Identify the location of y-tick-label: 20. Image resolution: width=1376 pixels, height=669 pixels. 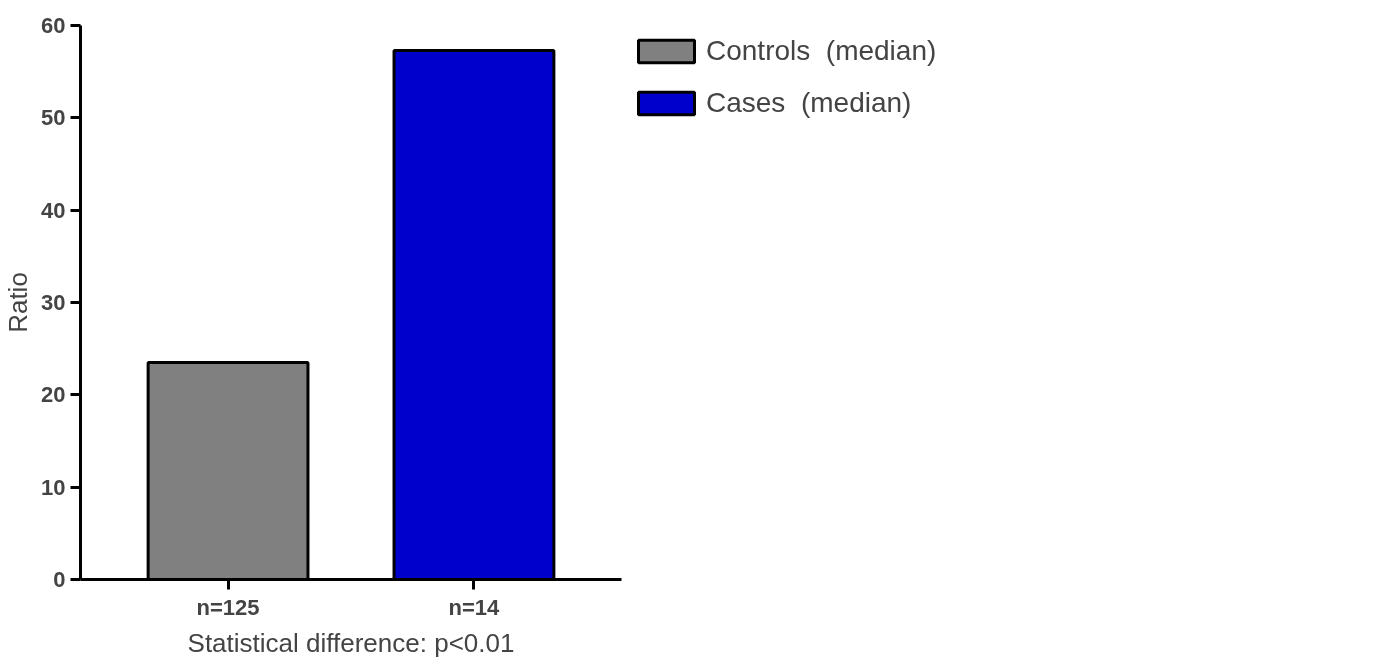
(53, 395).